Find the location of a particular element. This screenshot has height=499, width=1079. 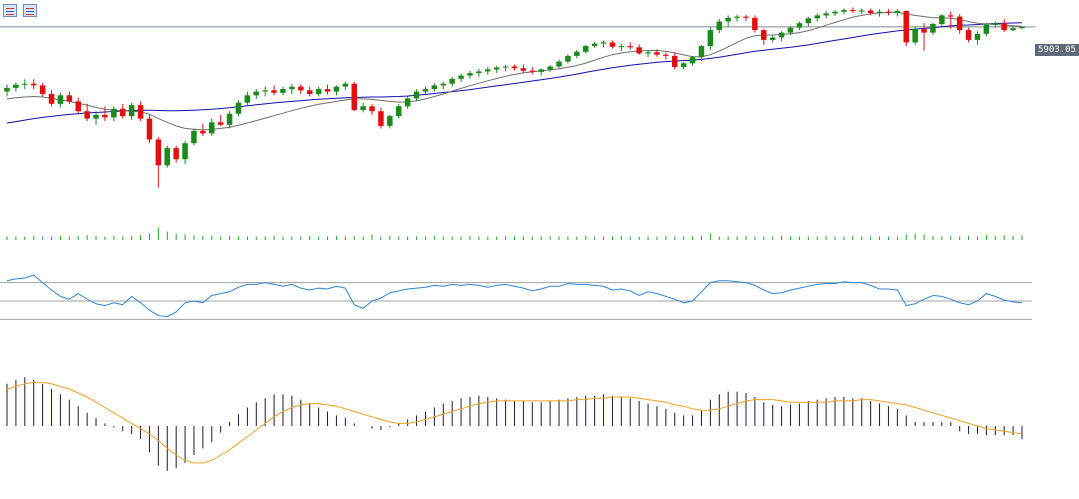

rsi-pane is located at coordinates (514, 296).